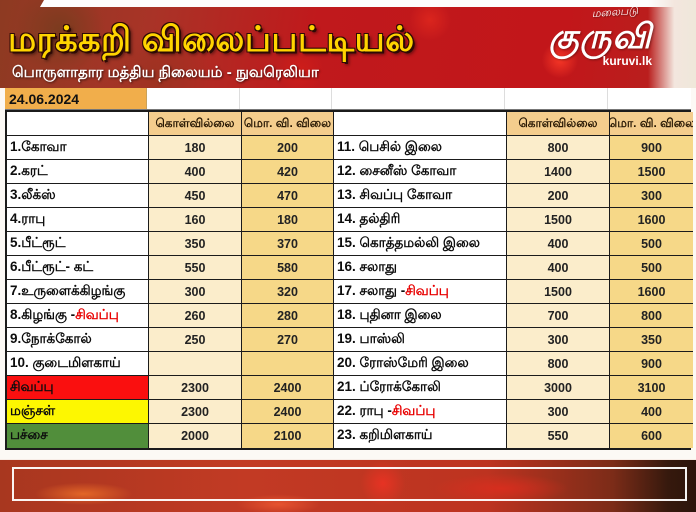 The image size is (696, 512). What do you see at coordinates (195, 148) in the screenshot?
I see `buy-price-cell: 180` at bounding box center [195, 148].